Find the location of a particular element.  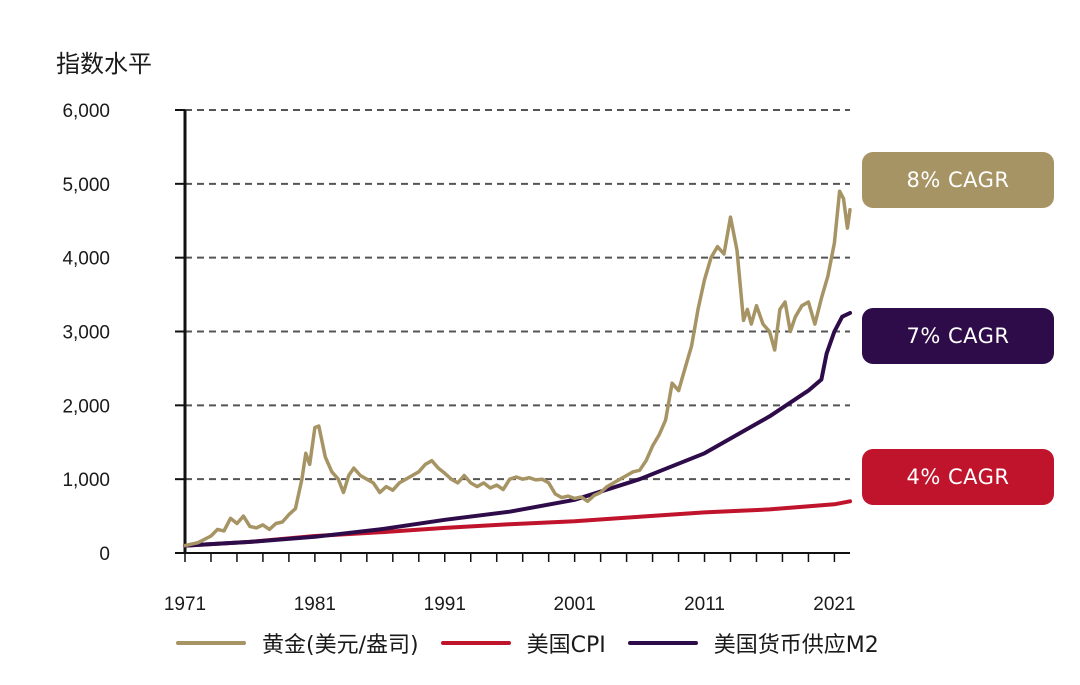

y-tick-label-2000: 2,000 is located at coordinates (86, 406).